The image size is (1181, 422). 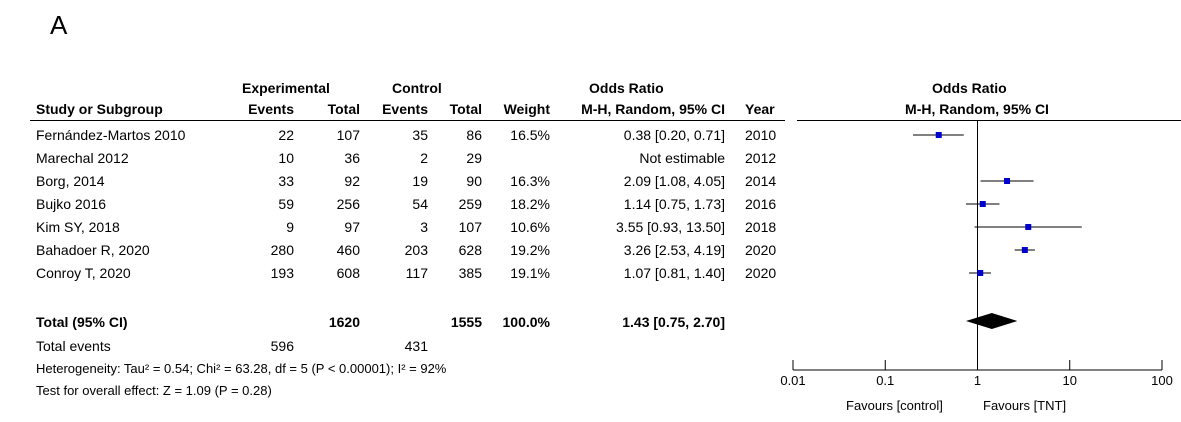 I want to click on row-weight: 18.2%, so click(x=530, y=204).